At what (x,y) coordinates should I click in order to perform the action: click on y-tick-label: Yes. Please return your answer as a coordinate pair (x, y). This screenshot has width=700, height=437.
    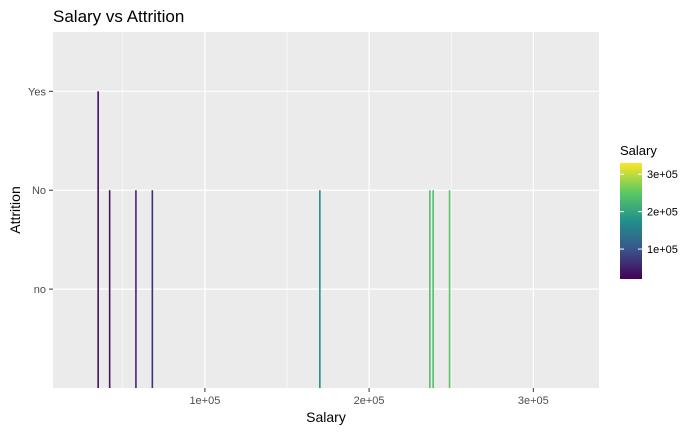
    Looking at the image, I should click on (37, 92).